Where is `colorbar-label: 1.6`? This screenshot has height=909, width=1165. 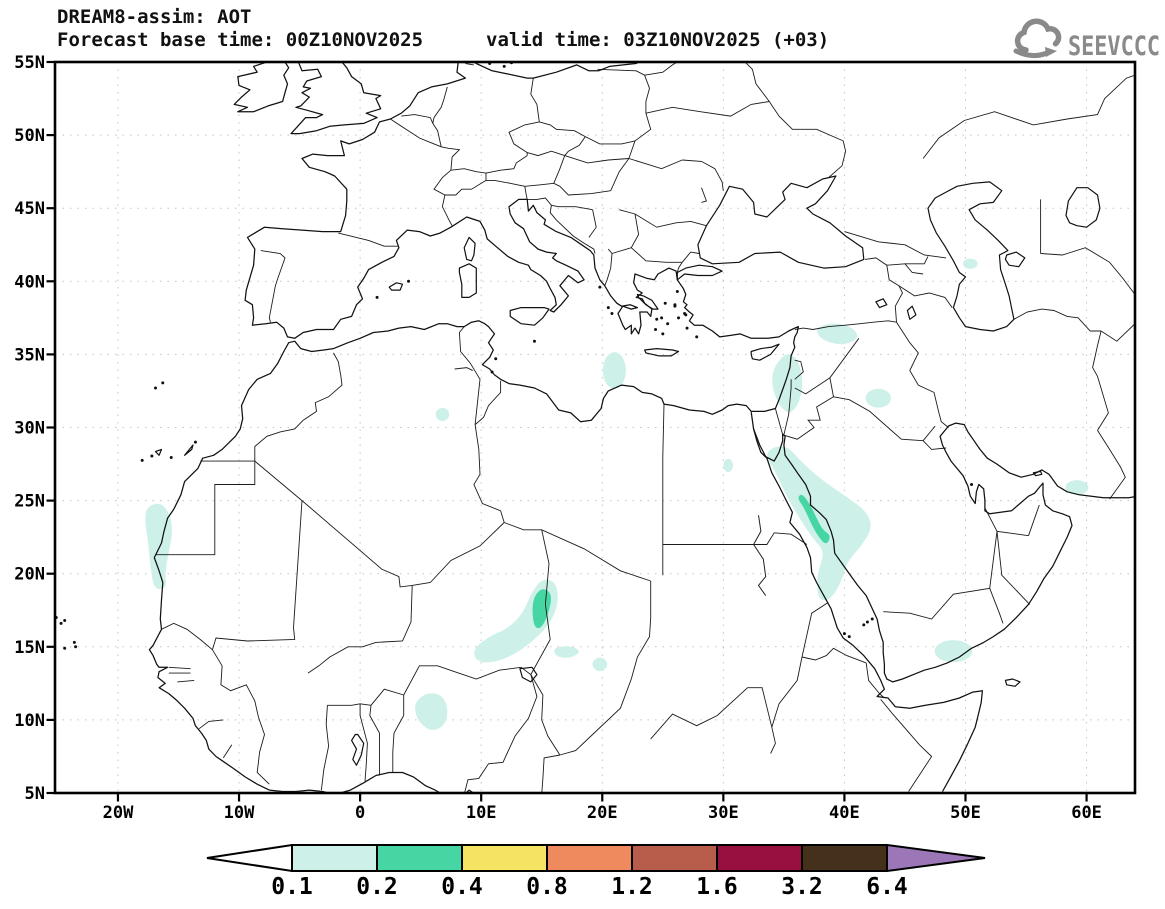
colorbar-label: 1.6 is located at coordinates (717, 887).